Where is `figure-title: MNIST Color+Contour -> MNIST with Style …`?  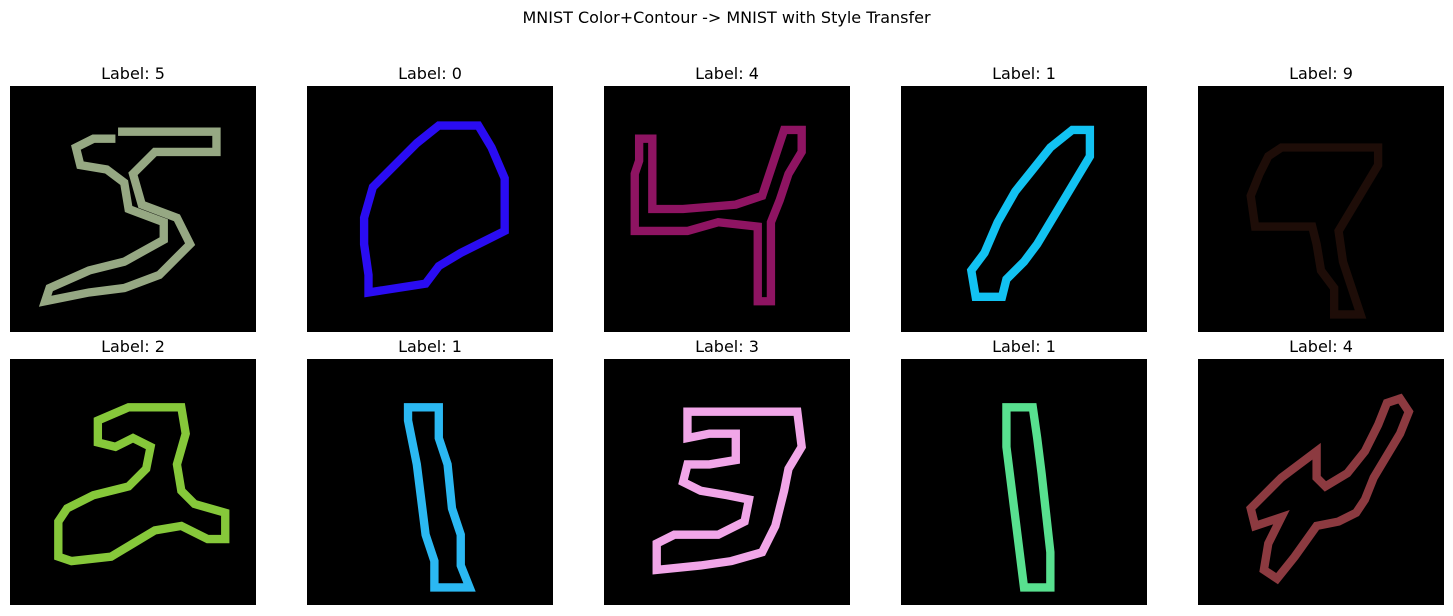
figure-title: MNIST Color+Contour -> MNIST with Style … is located at coordinates (726, 17).